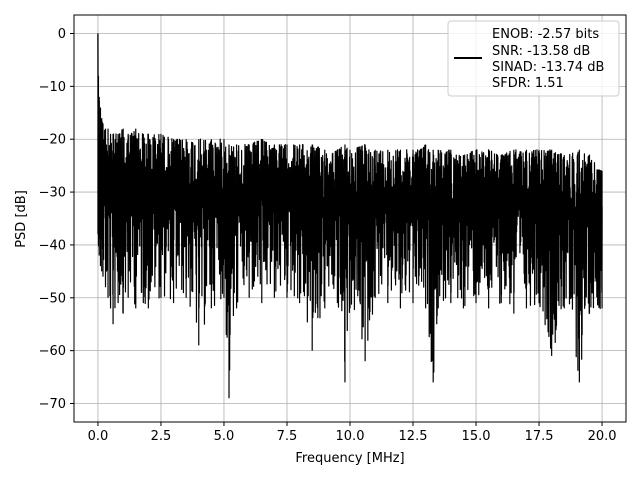 The width and height of the screenshot is (640, 480). Describe the element at coordinates (52, 193) in the screenshot. I see `y-tick-label: −30` at that location.